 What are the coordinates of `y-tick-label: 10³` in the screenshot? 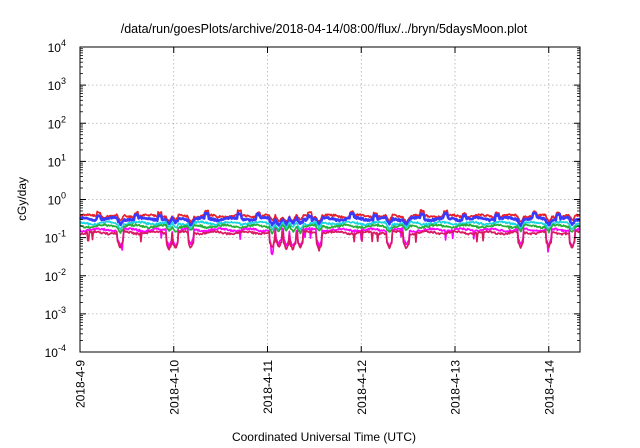 It's located at (57, 84).